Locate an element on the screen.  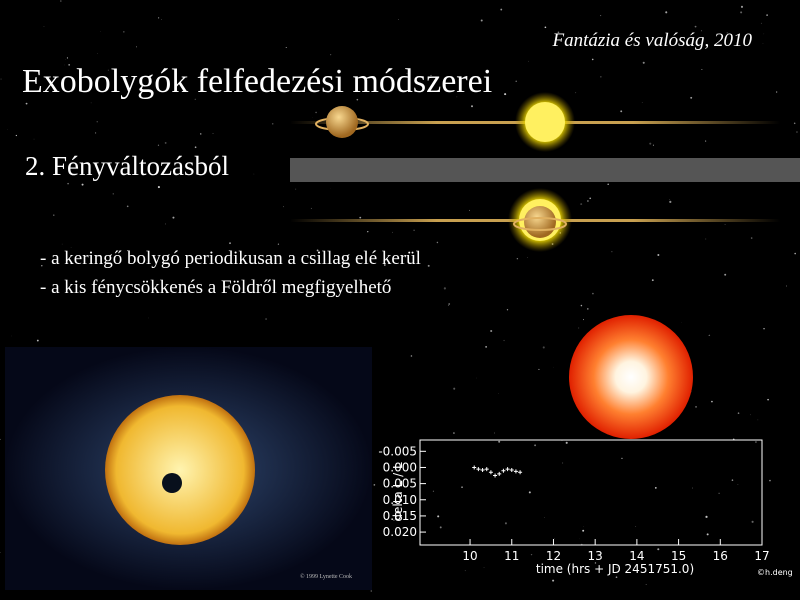
y-tick-label: 0.000 is located at coordinates (400, 467).